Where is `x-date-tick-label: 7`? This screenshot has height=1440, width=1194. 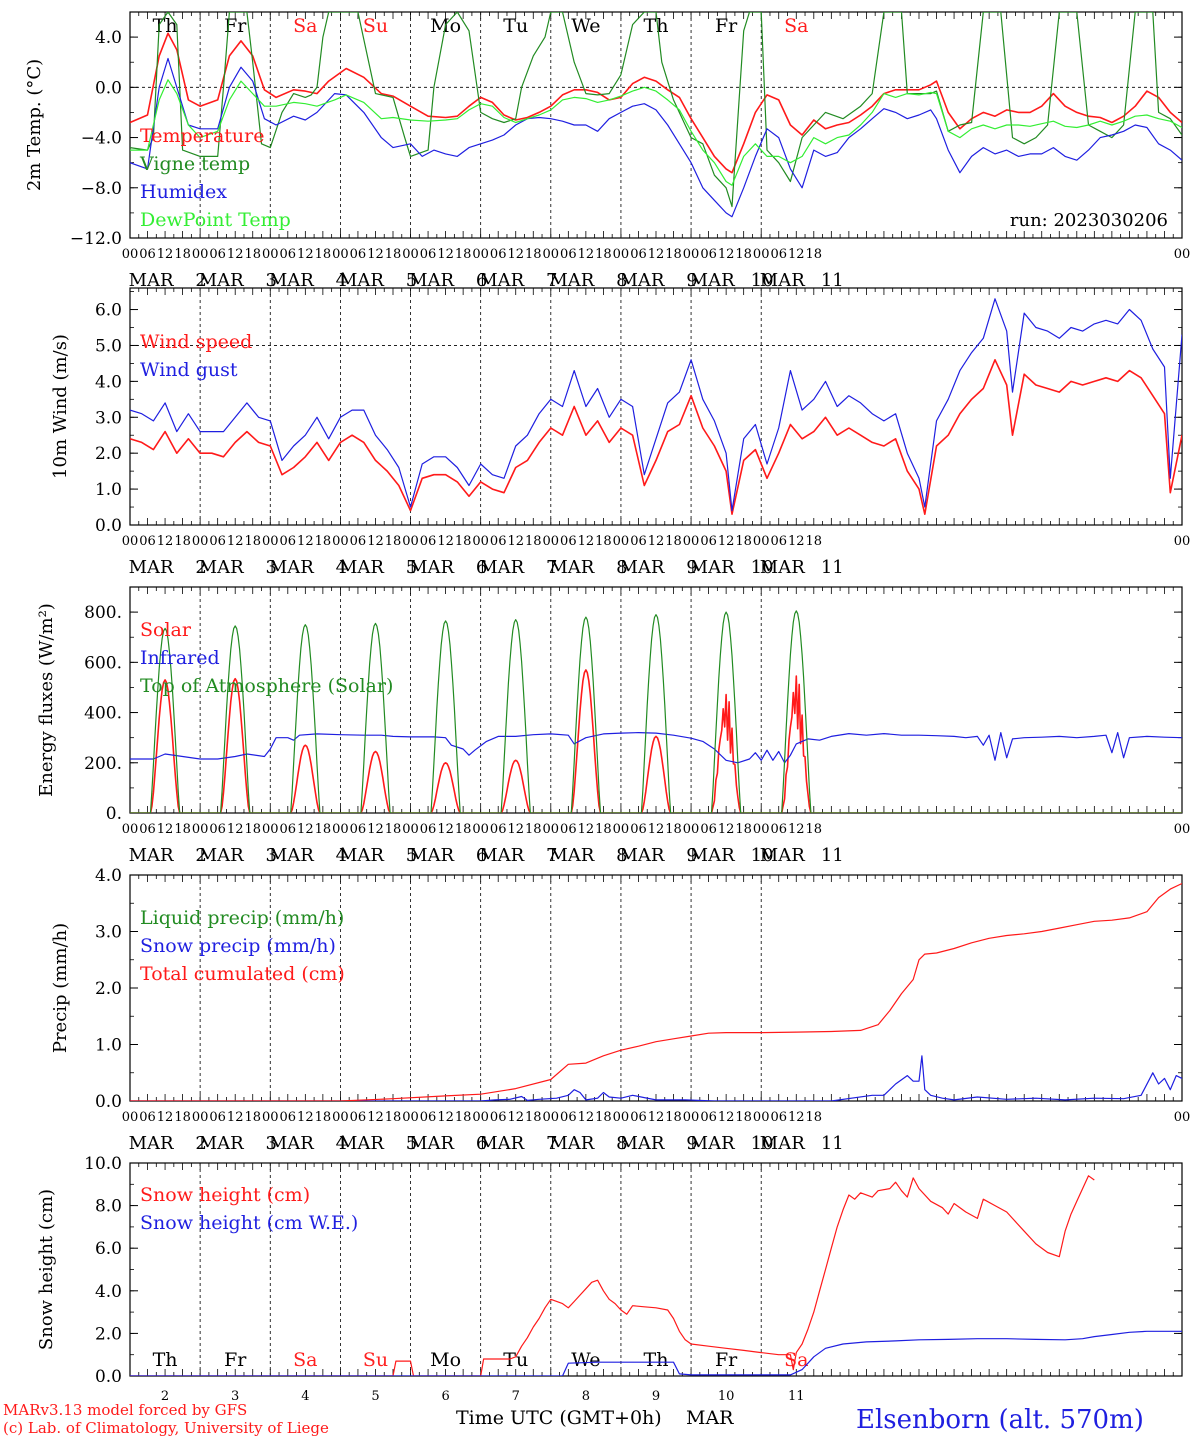 x-date-tick-label: 7 is located at coordinates (516, 1396).